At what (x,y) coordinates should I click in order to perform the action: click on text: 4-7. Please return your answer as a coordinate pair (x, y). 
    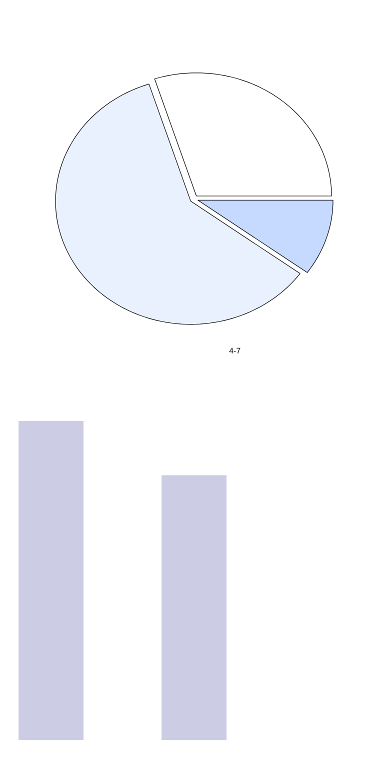
    Looking at the image, I should click on (234, 351).